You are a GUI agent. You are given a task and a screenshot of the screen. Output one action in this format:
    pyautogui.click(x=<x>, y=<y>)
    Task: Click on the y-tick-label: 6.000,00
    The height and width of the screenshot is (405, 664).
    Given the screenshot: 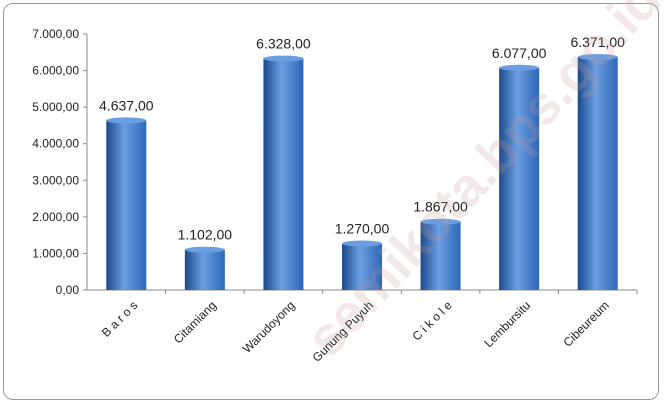 What is the action you would take?
    pyautogui.click(x=55, y=71)
    